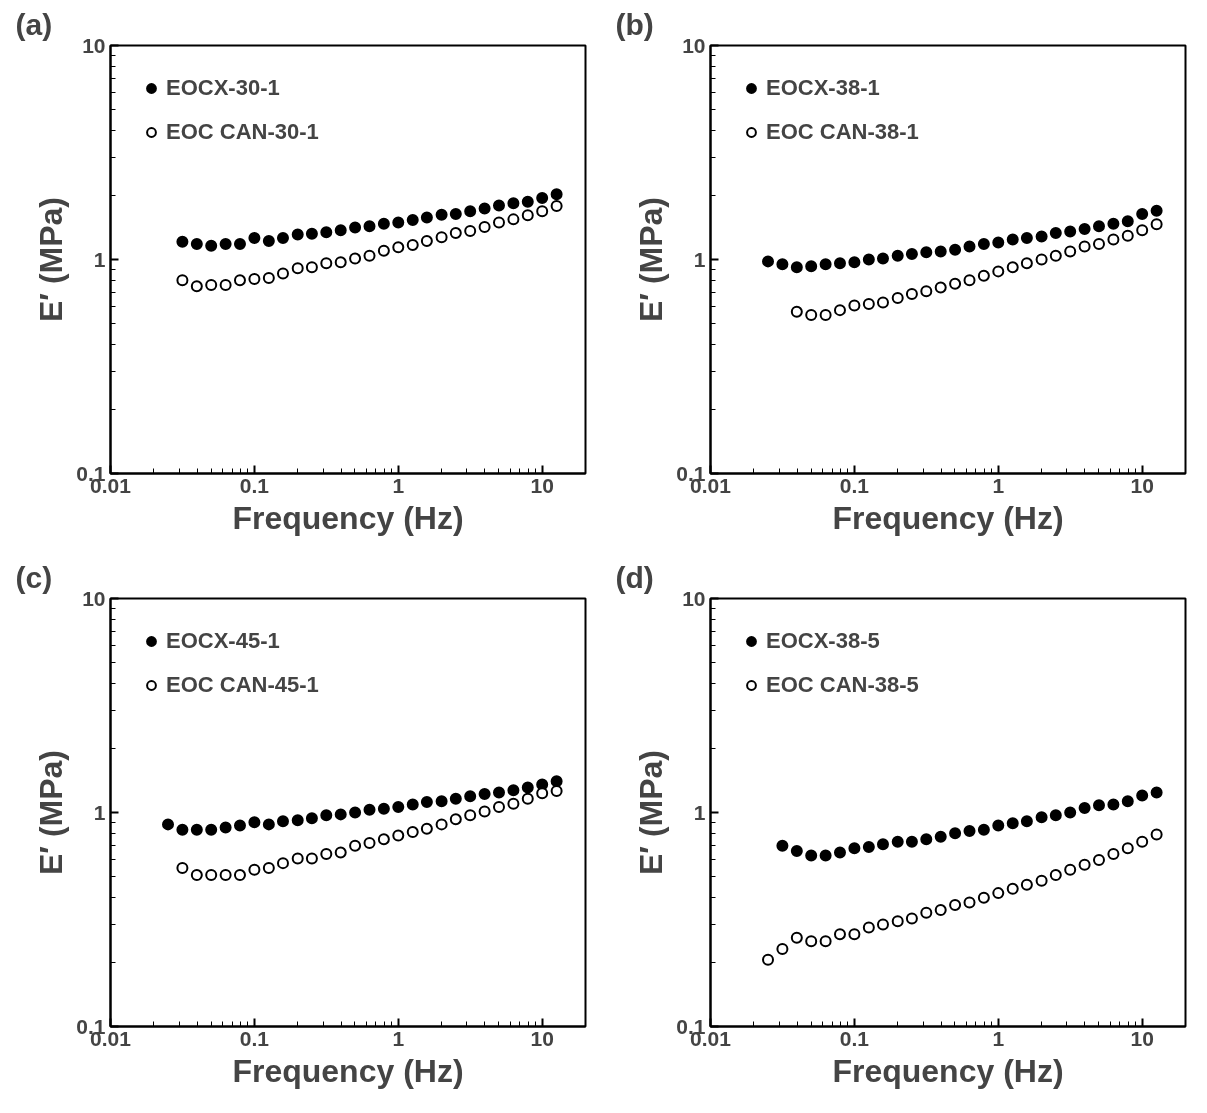 Image resolution: width=1207 pixels, height=1113 pixels. What do you see at coordinates (842, 685) in the screenshot?
I see `legend-label: EOC CAN-38-5` at bounding box center [842, 685].